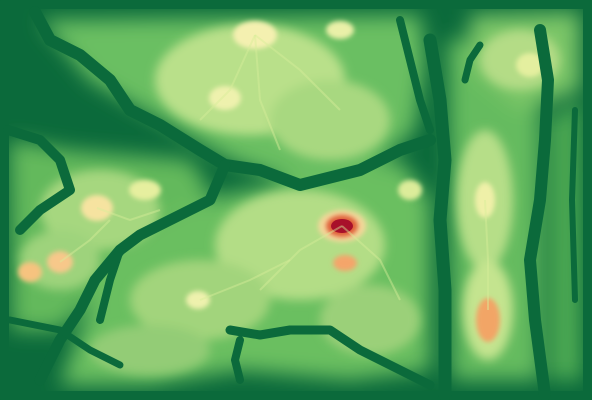 The image size is (592, 400). What do you see at coordinates (342, 226) in the screenshot?
I see `summit` at bounding box center [342, 226].